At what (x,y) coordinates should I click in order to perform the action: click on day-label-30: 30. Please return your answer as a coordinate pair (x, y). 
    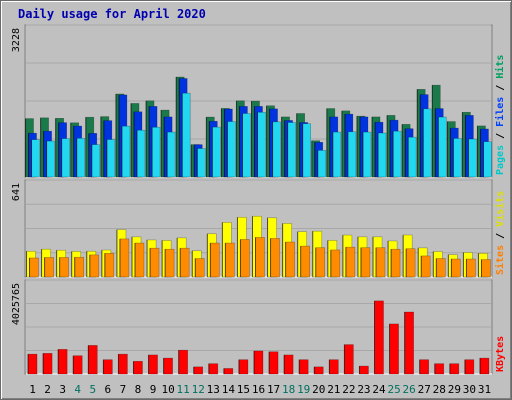
    Looking at the image, I should click on (469, 389).